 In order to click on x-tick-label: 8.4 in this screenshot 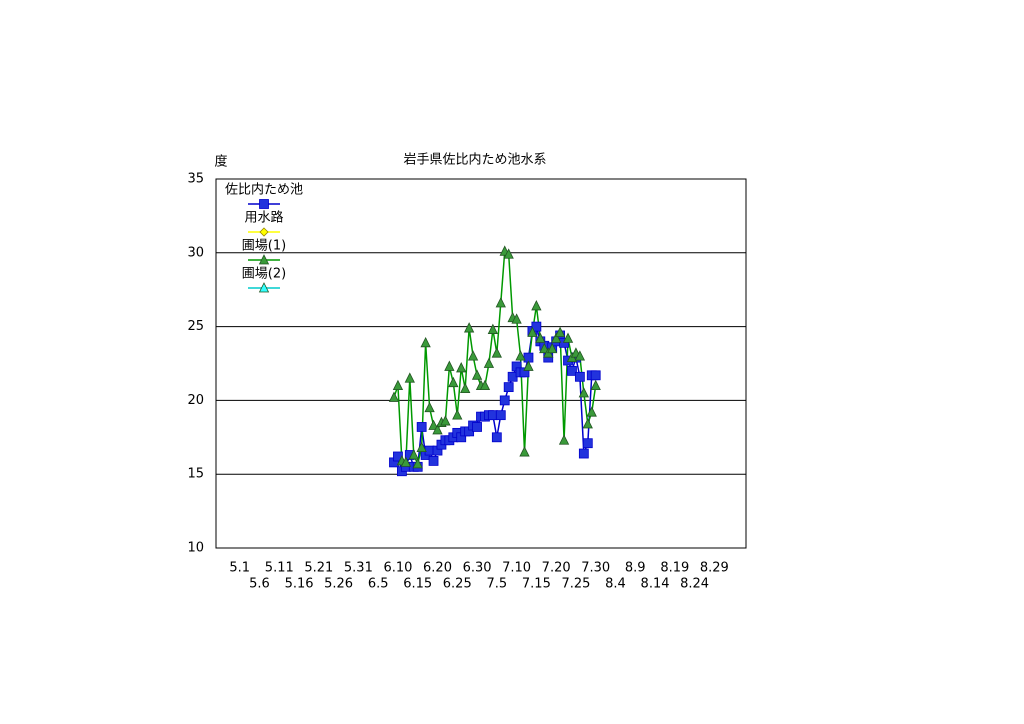, I will do `click(615, 584)`.